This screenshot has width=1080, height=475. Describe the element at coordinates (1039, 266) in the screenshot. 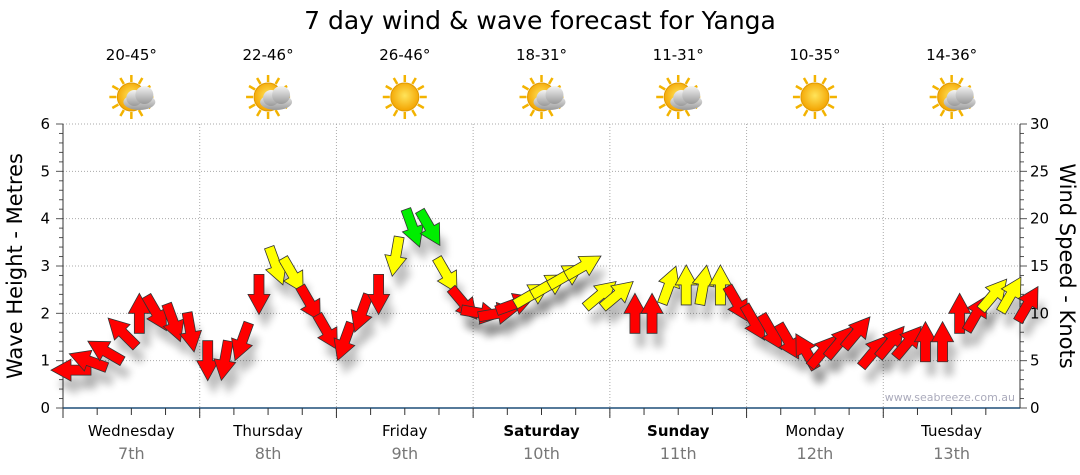

I see `right-tick-label: 15` at that location.